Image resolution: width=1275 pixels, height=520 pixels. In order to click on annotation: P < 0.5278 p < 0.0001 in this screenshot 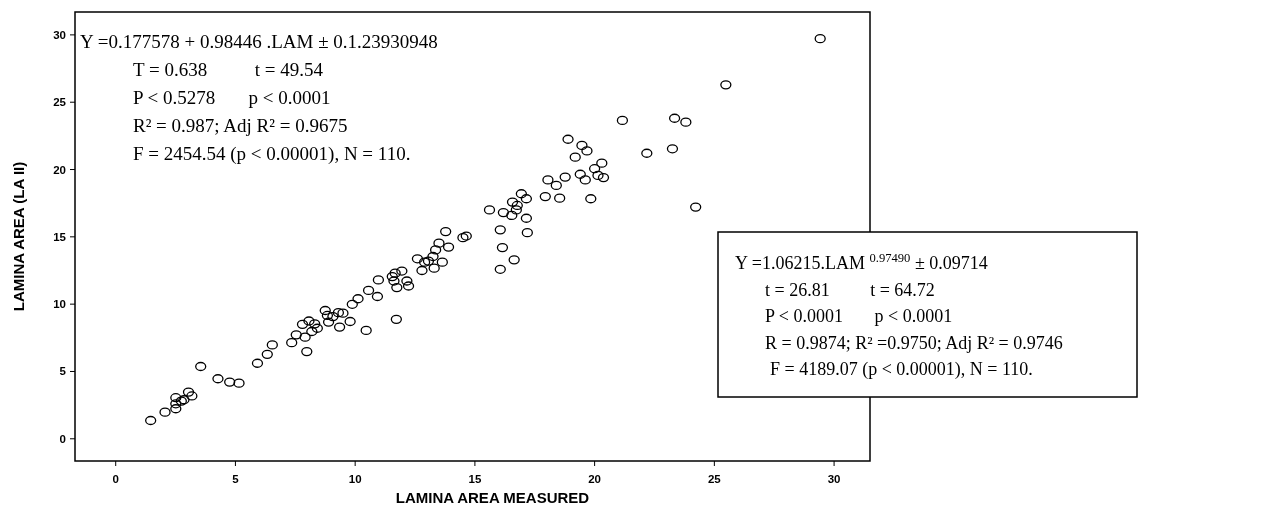, I will do `click(232, 97)`.